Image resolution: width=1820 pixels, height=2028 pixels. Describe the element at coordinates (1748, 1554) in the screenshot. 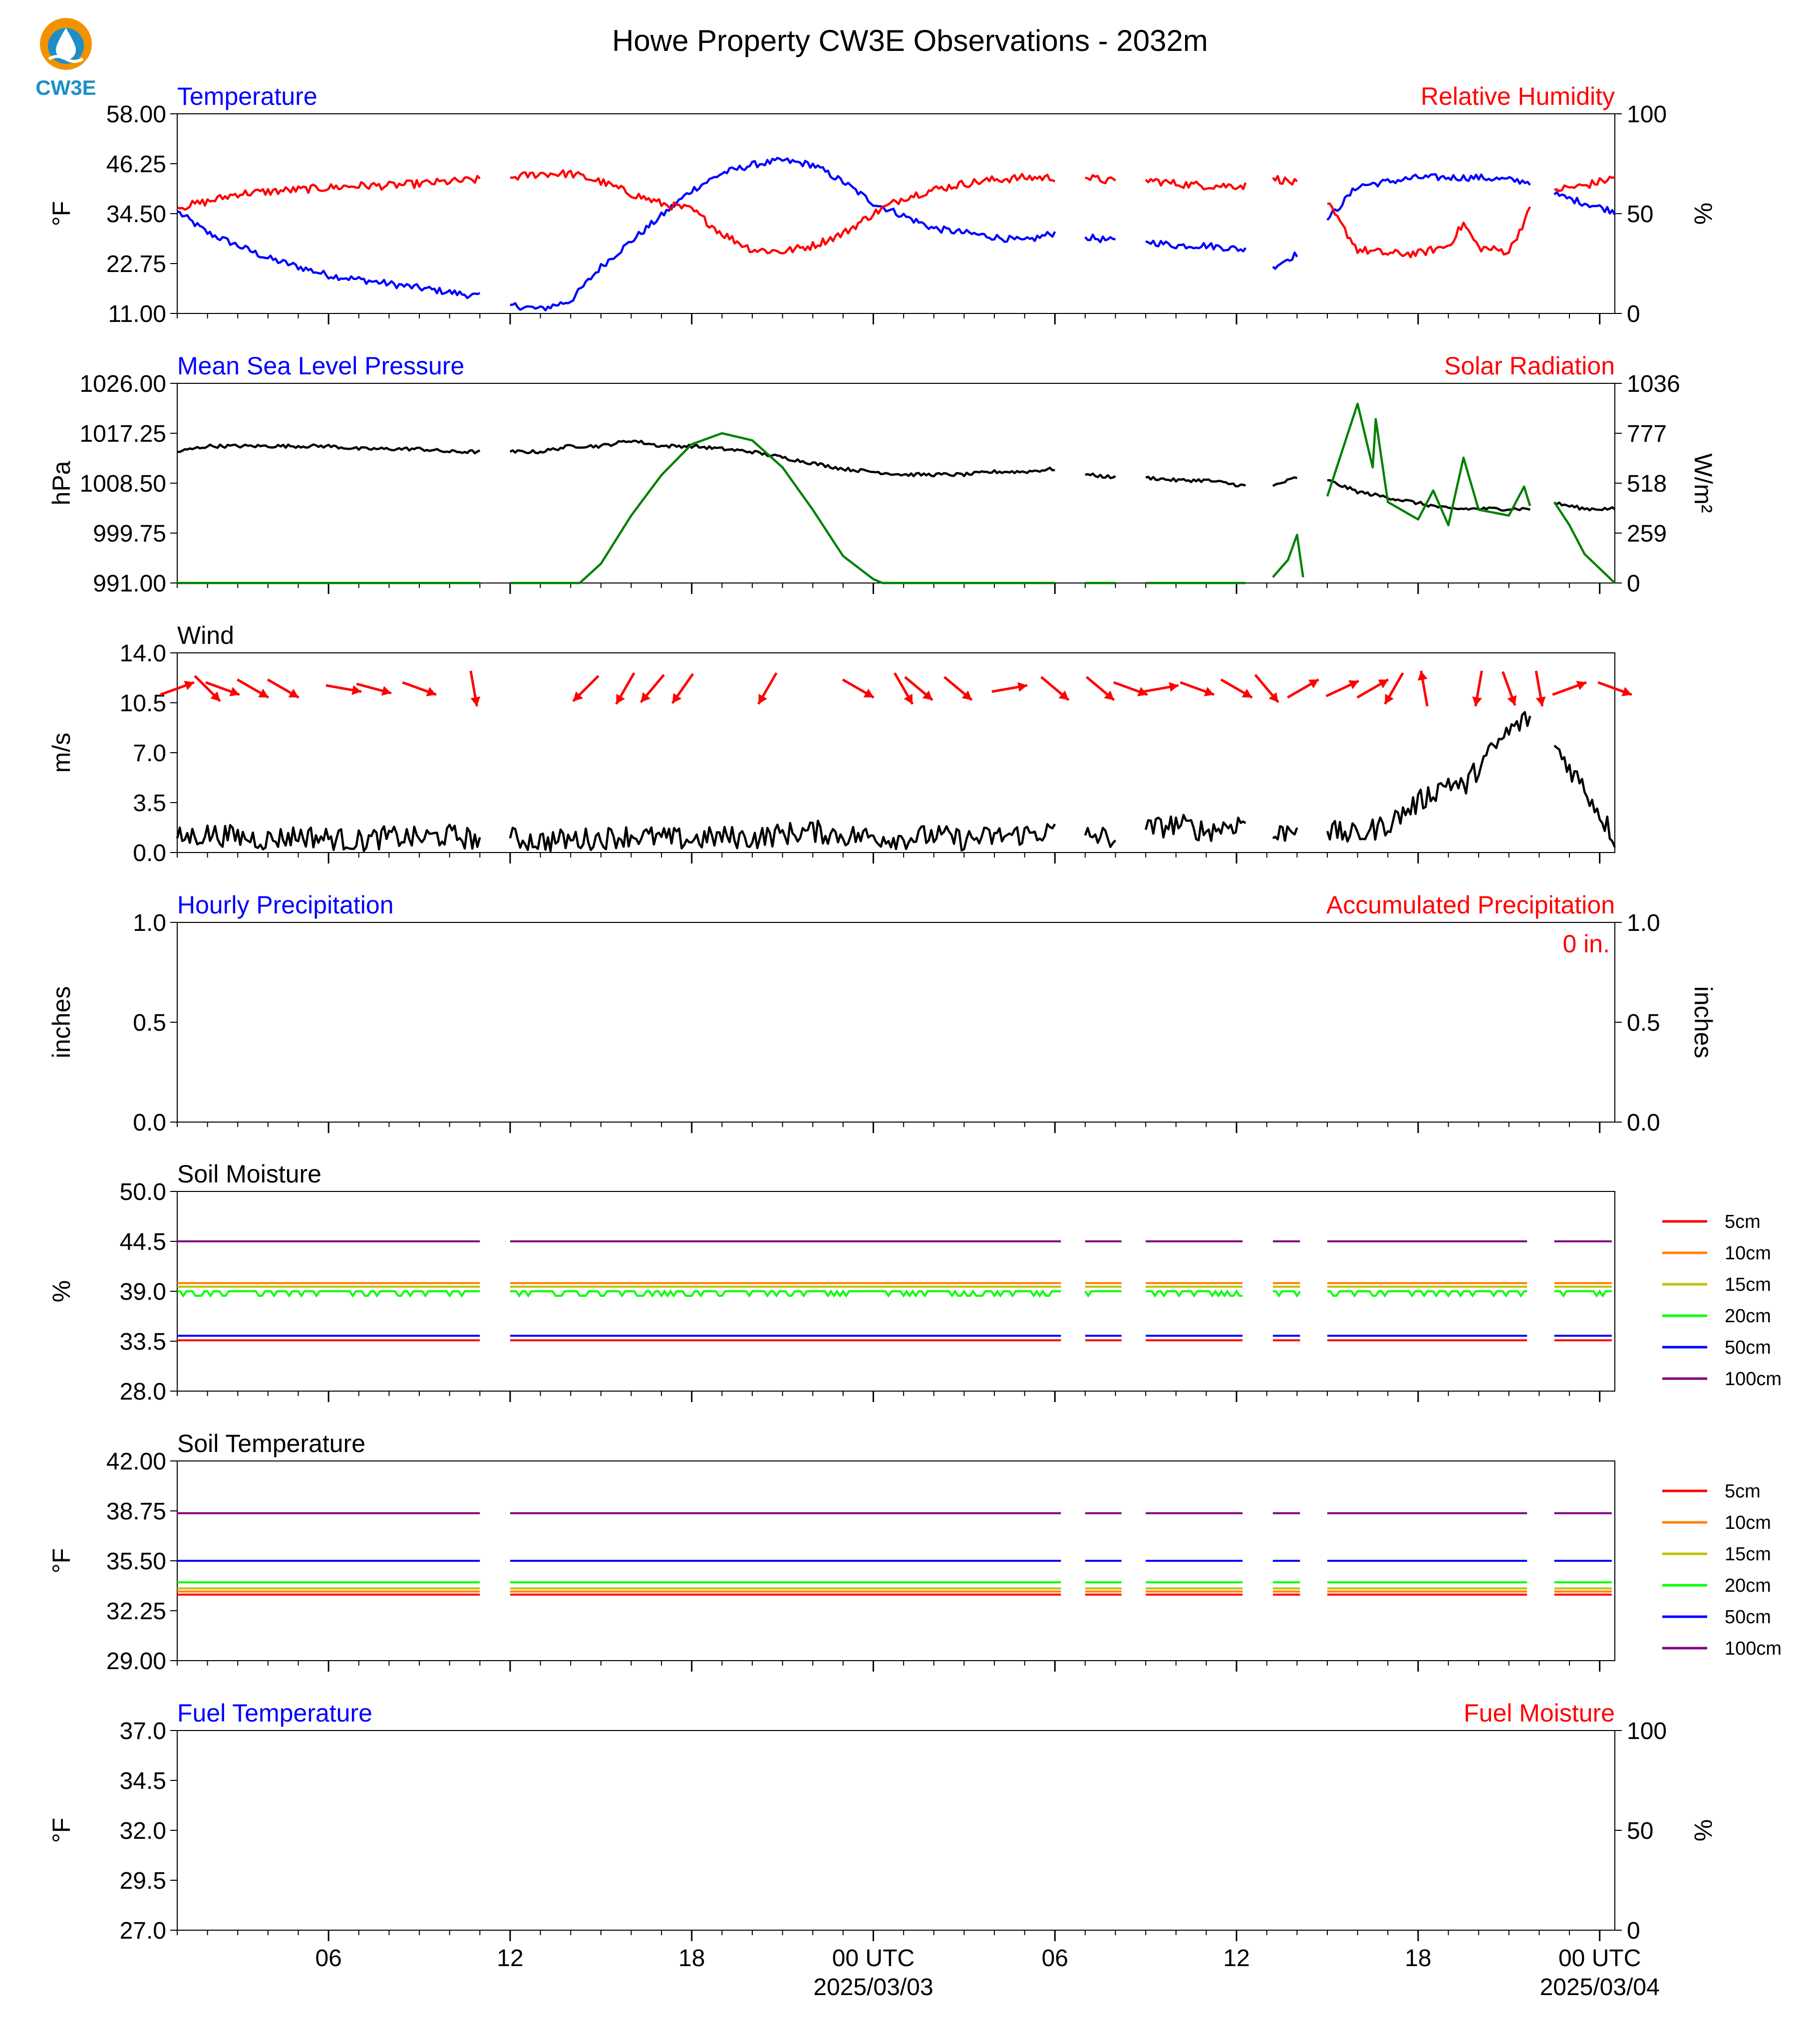

I see `legend-label: 15cm` at that location.